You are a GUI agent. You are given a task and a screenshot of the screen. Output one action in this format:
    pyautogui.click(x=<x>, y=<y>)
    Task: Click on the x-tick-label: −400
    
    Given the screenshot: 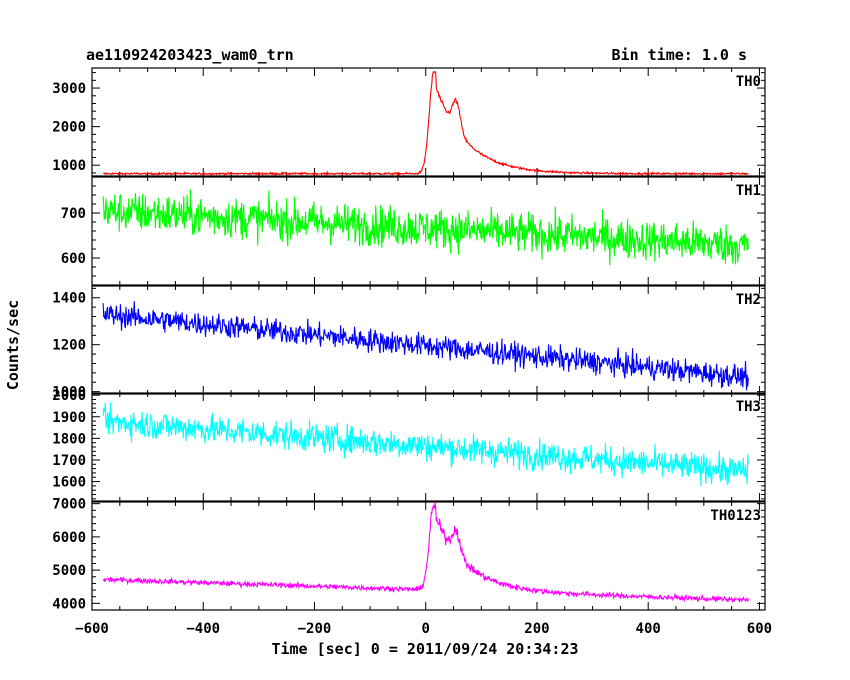 What is the action you would take?
    pyautogui.click(x=203, y=629)
    